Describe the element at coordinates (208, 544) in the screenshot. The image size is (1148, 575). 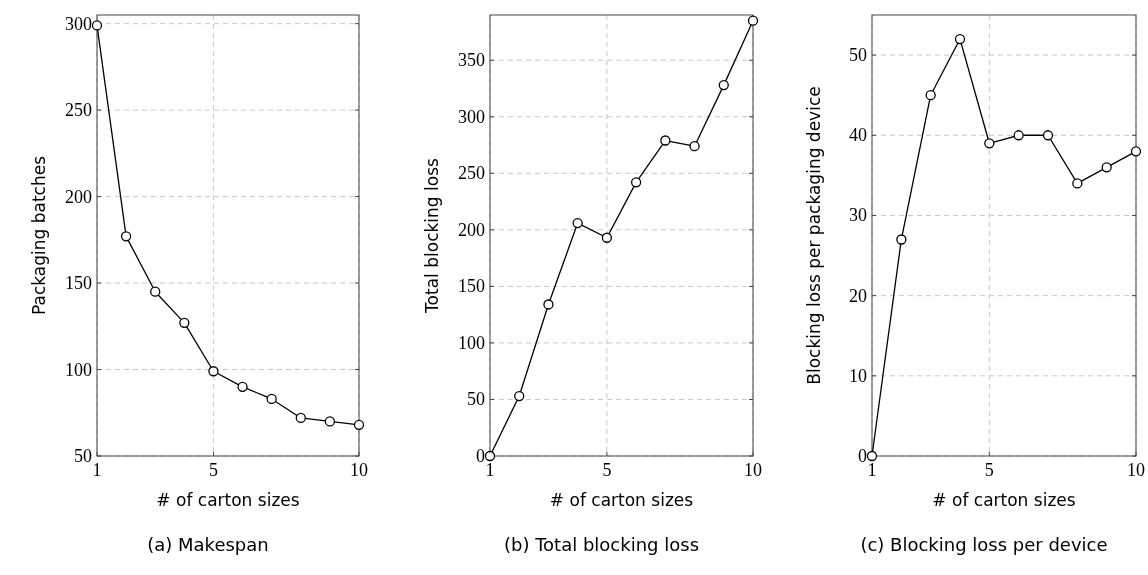
I see `text: (a) Makespan` at that location.